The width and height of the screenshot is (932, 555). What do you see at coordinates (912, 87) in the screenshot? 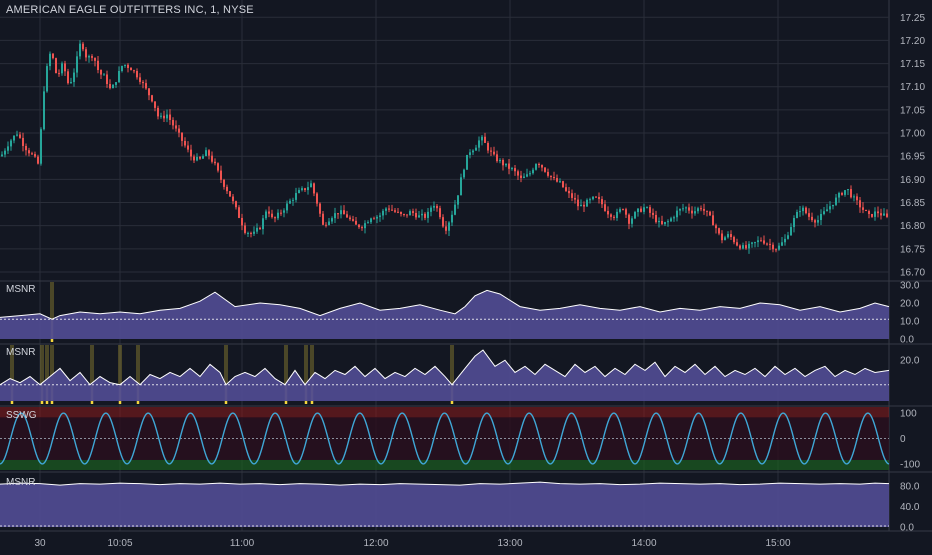
I see `price-tick-label: 17.10` at bounding box center [912, 87].